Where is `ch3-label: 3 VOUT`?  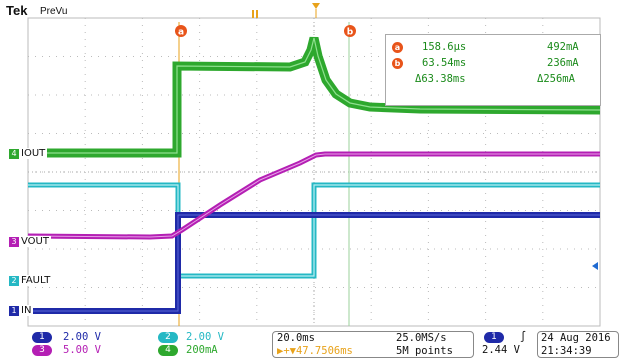 ch3-label: 3 VOUT is located at coordinates (29, 241).